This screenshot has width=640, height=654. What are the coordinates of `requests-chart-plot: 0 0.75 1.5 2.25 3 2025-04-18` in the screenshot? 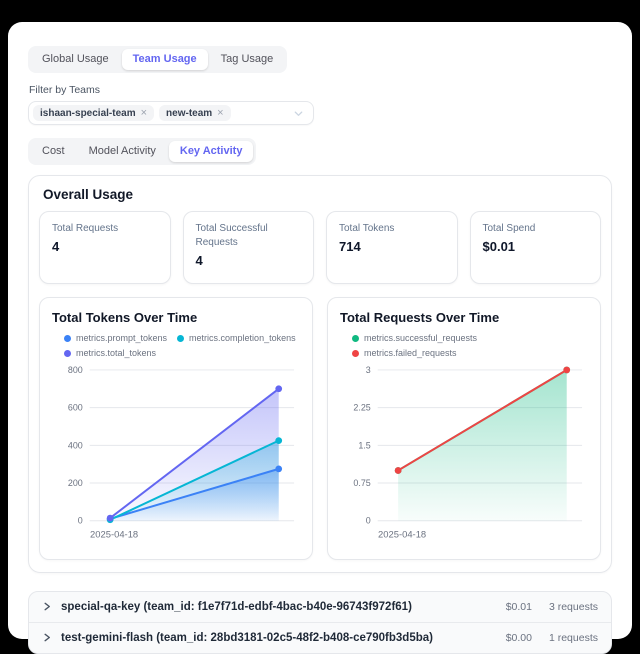 It's located at (468, 452).